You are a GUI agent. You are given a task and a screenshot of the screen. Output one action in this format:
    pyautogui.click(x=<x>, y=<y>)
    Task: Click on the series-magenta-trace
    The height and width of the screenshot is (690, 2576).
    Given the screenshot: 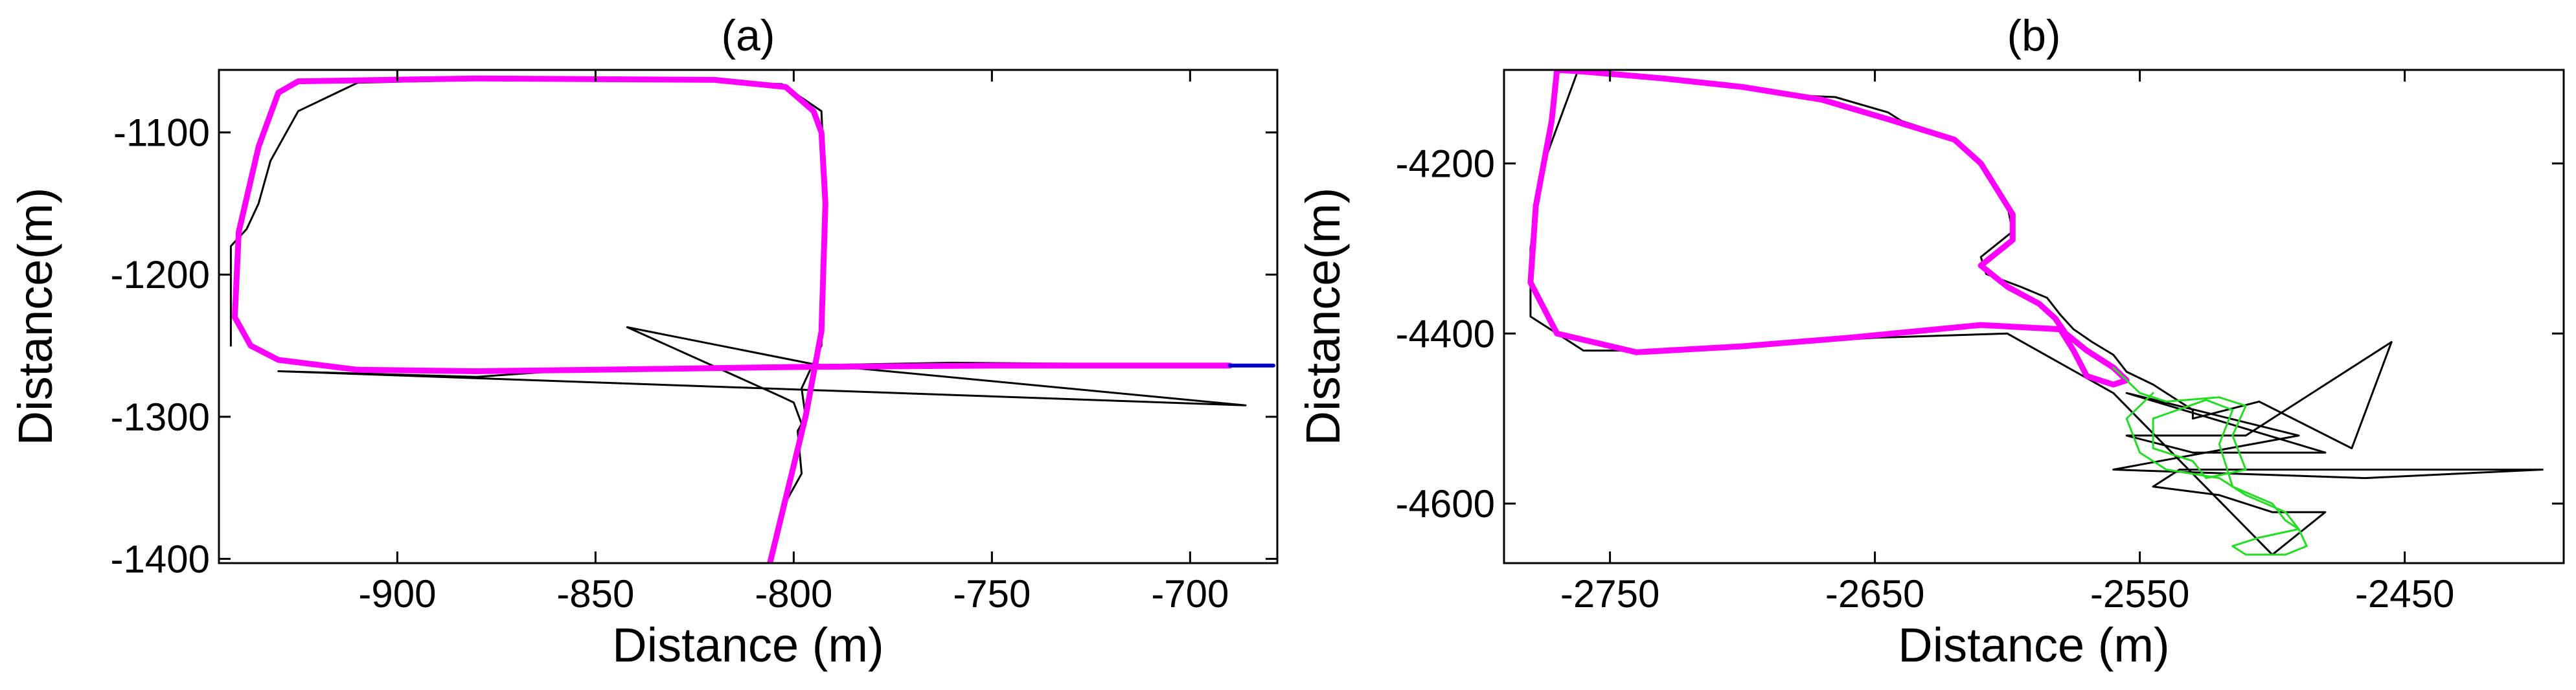 What is the action you would take?
    pyautogui.click(x=1829, y=229)
    